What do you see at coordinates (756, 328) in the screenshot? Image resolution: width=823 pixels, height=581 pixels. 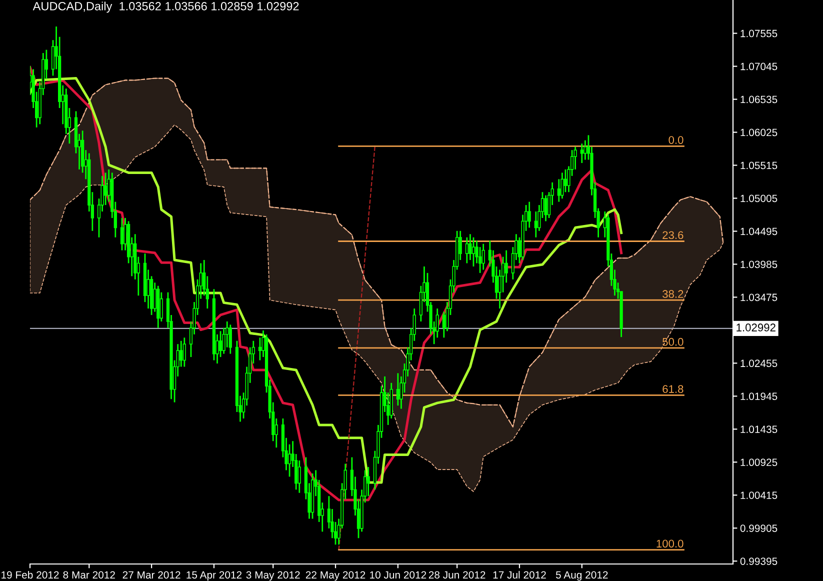 I see `ref-line-label: 1.02992` at bounding box center [756, 328].